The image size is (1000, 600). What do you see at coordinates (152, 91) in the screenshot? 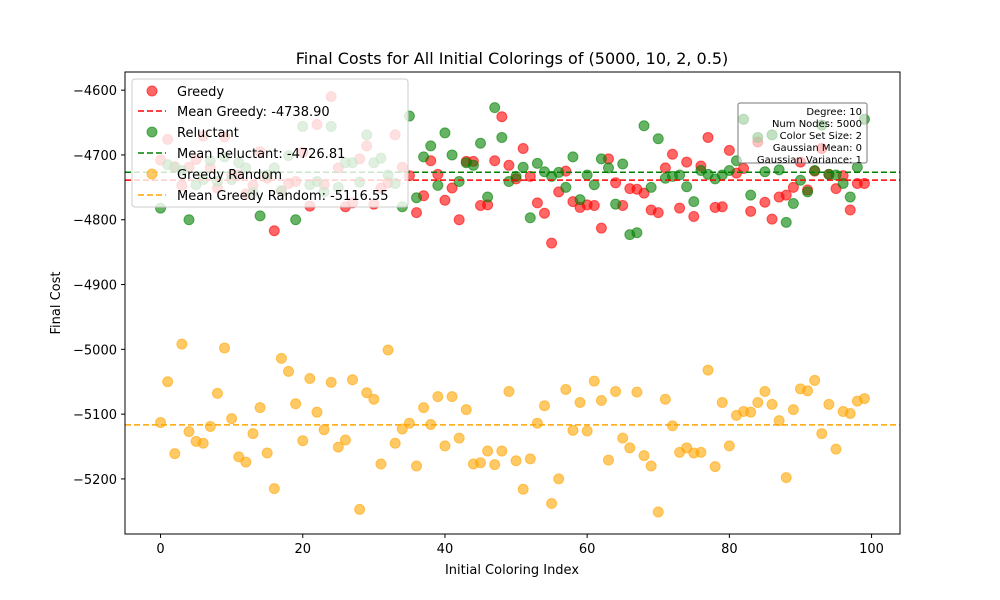
I see `legend-marker-greedy` at bounding box center [152, 91].